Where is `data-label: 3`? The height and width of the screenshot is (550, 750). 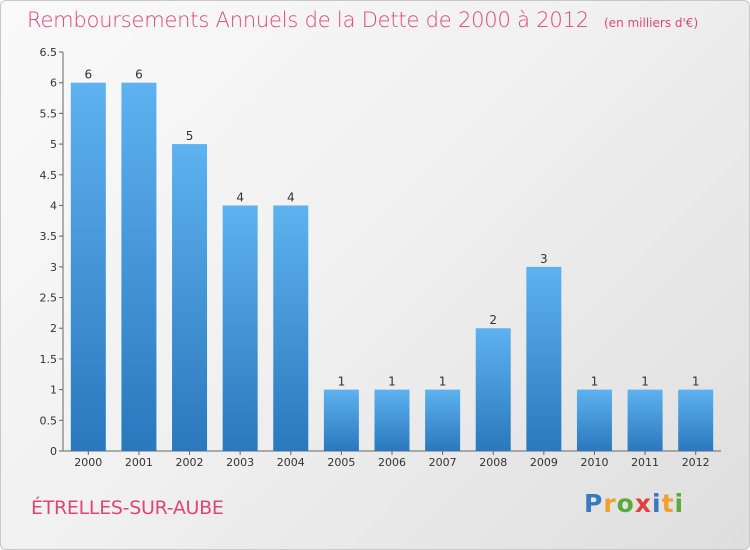
data-label: 3 is located at coordinates (544, 259).